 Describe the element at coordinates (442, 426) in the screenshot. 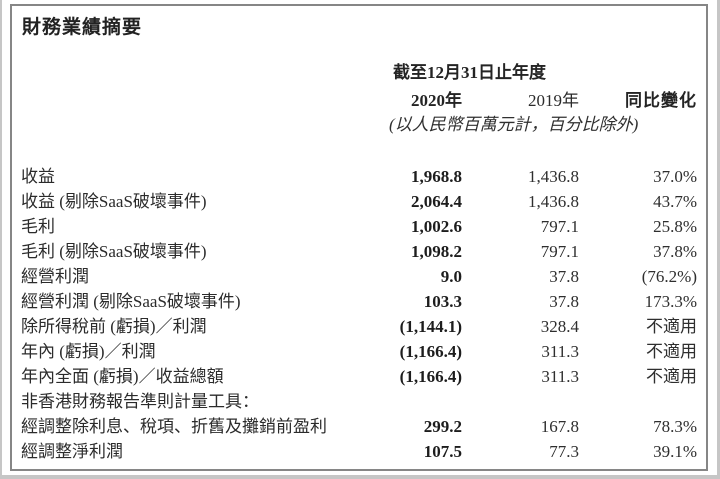

I see `value-2020: 299.2` at that location.